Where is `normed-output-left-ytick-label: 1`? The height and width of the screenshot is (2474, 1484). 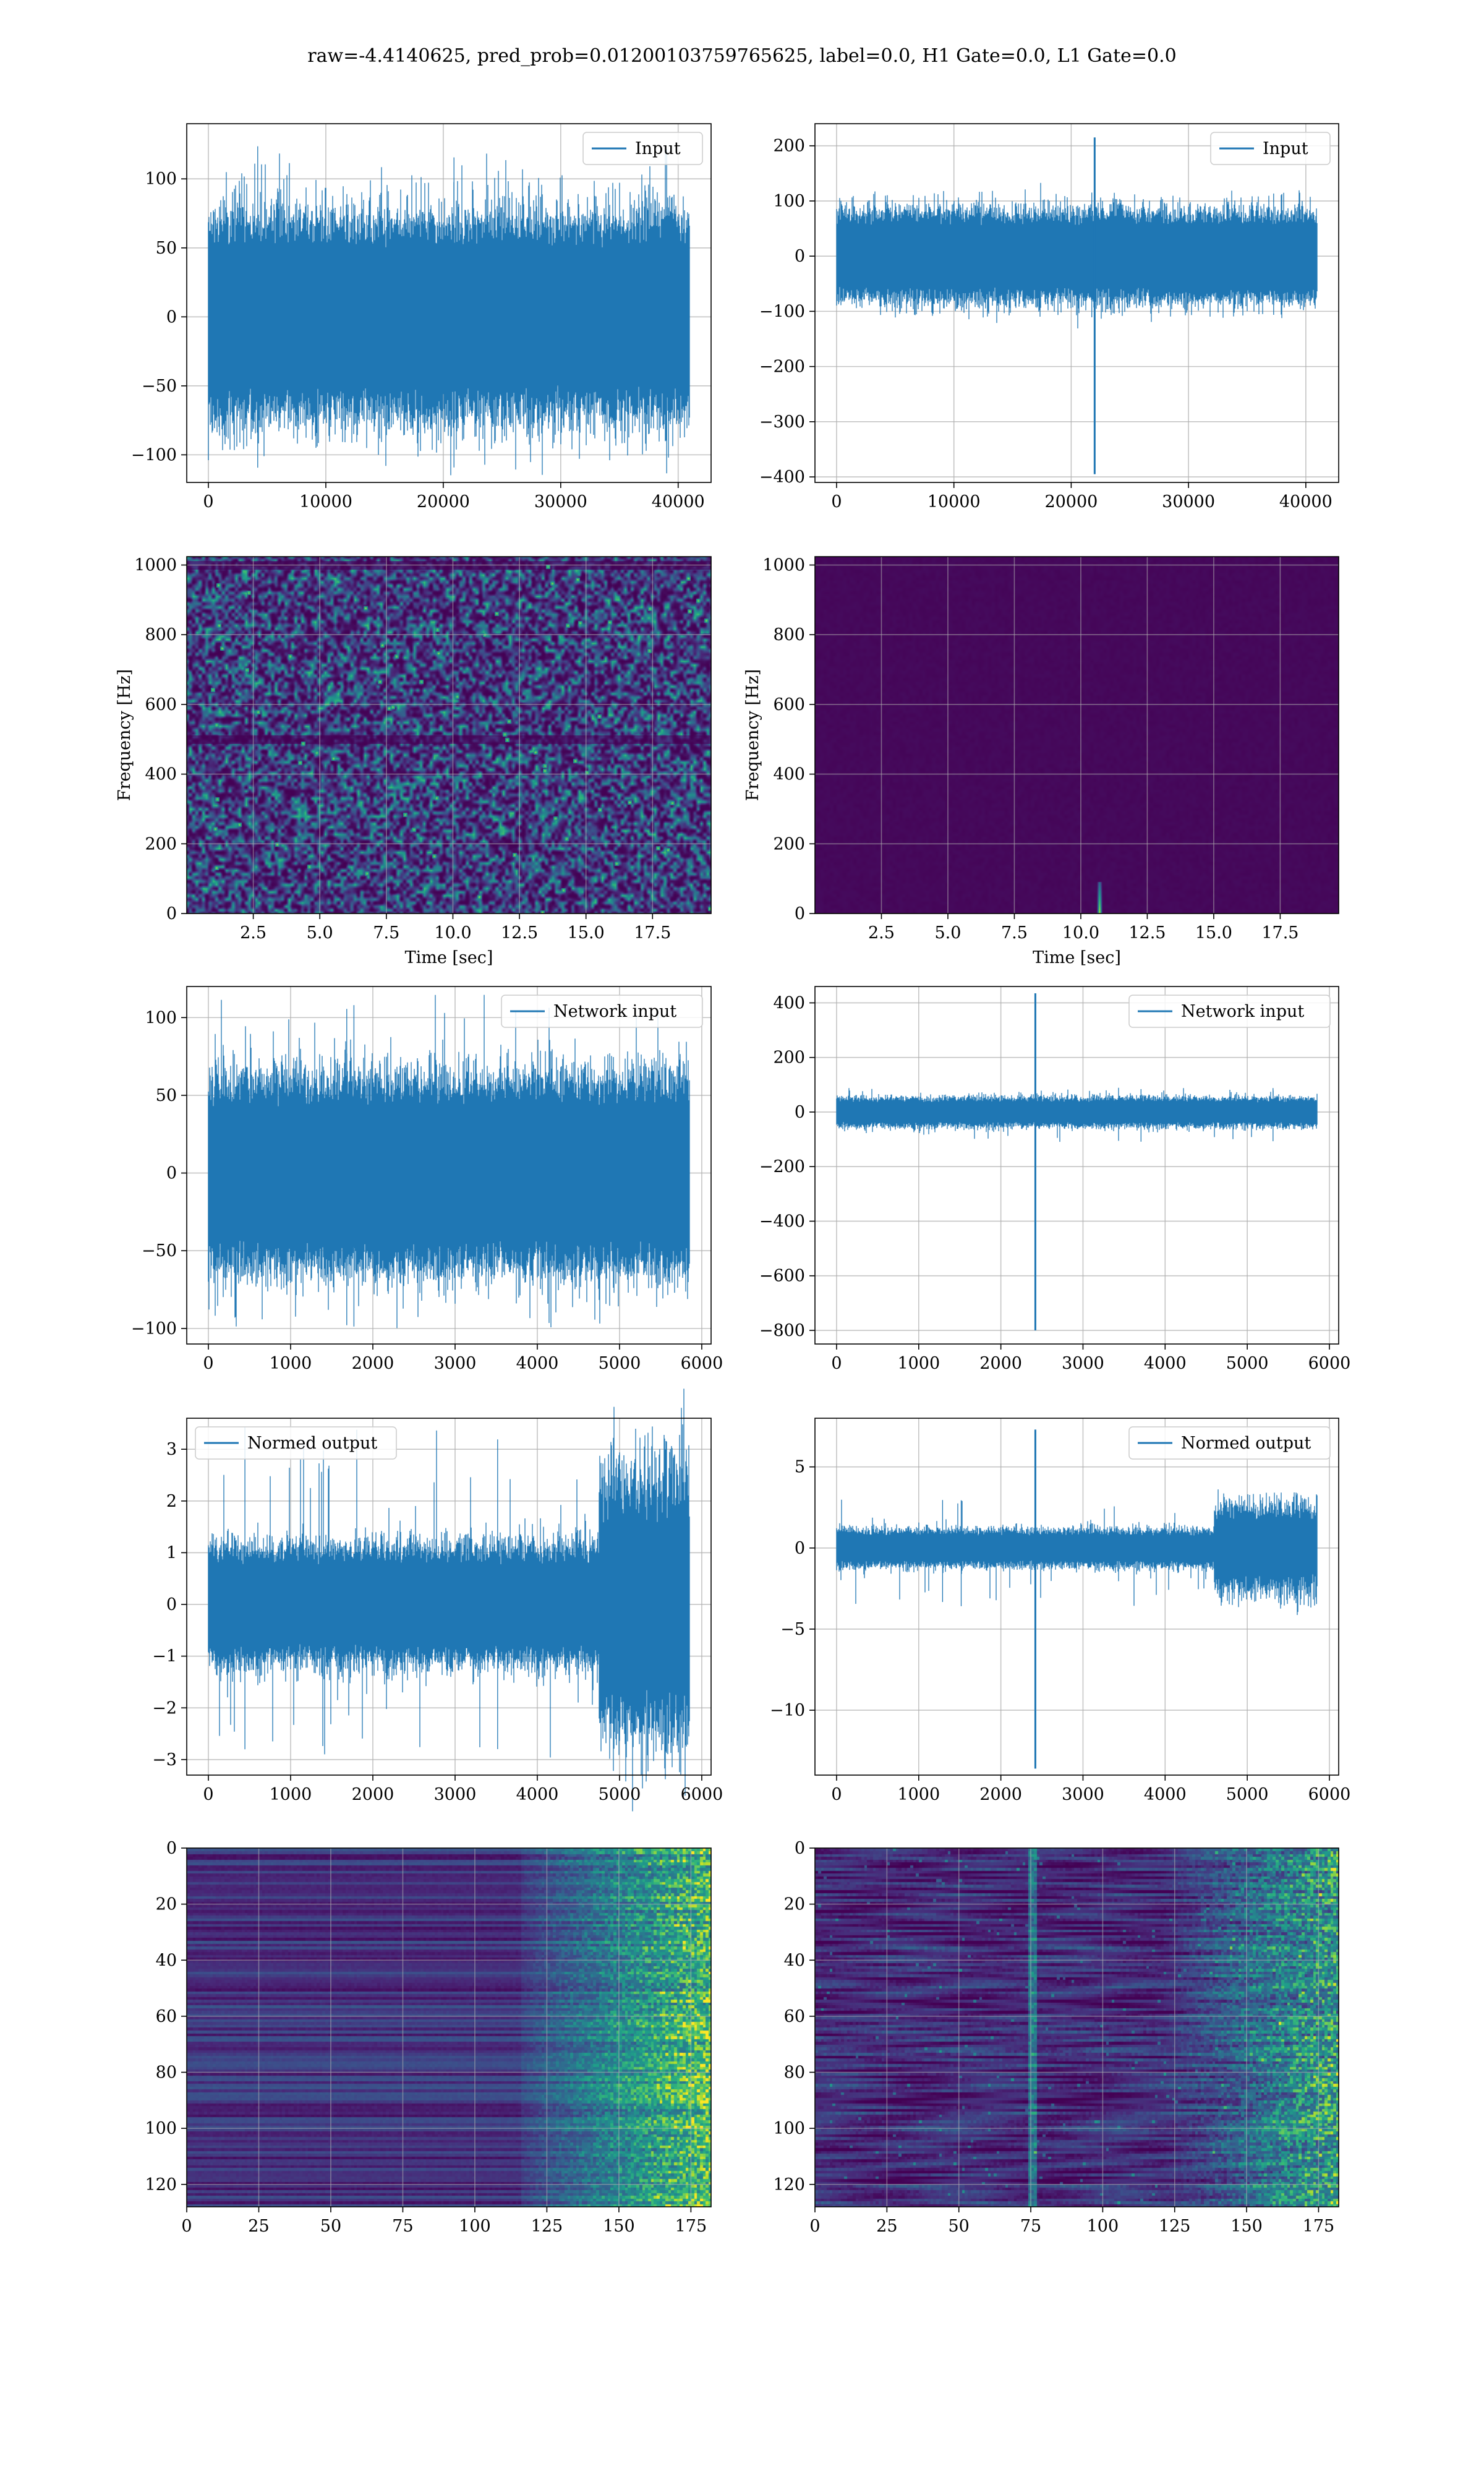 normed-output-left-ytick-label: 1 is located at coordinates (171, 1553).